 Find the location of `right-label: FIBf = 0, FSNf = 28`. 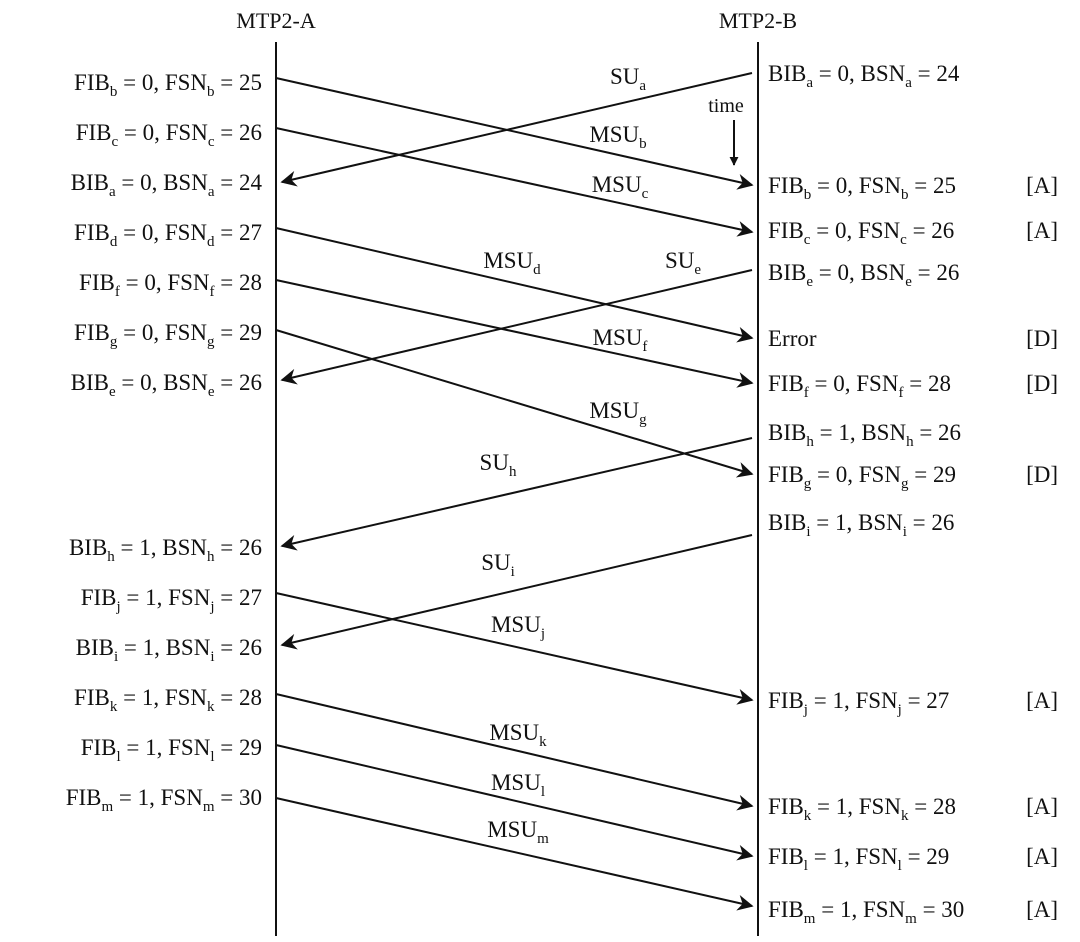

right-label: FIBf = 0, FSNf = 28 is located at coordinates (859, 386).